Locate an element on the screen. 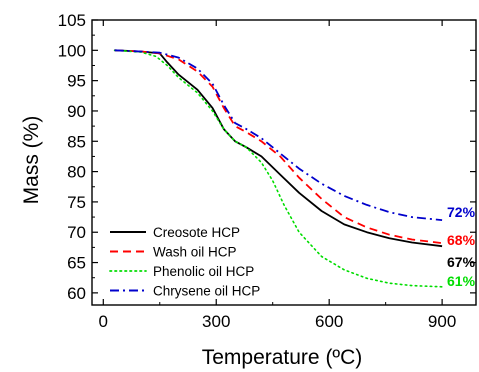 Image resolution: width=479 pixels, height=372 pixels. legend-label-wash-oil-hcp: Wash oil HCP is located at coordinates (195, 252).